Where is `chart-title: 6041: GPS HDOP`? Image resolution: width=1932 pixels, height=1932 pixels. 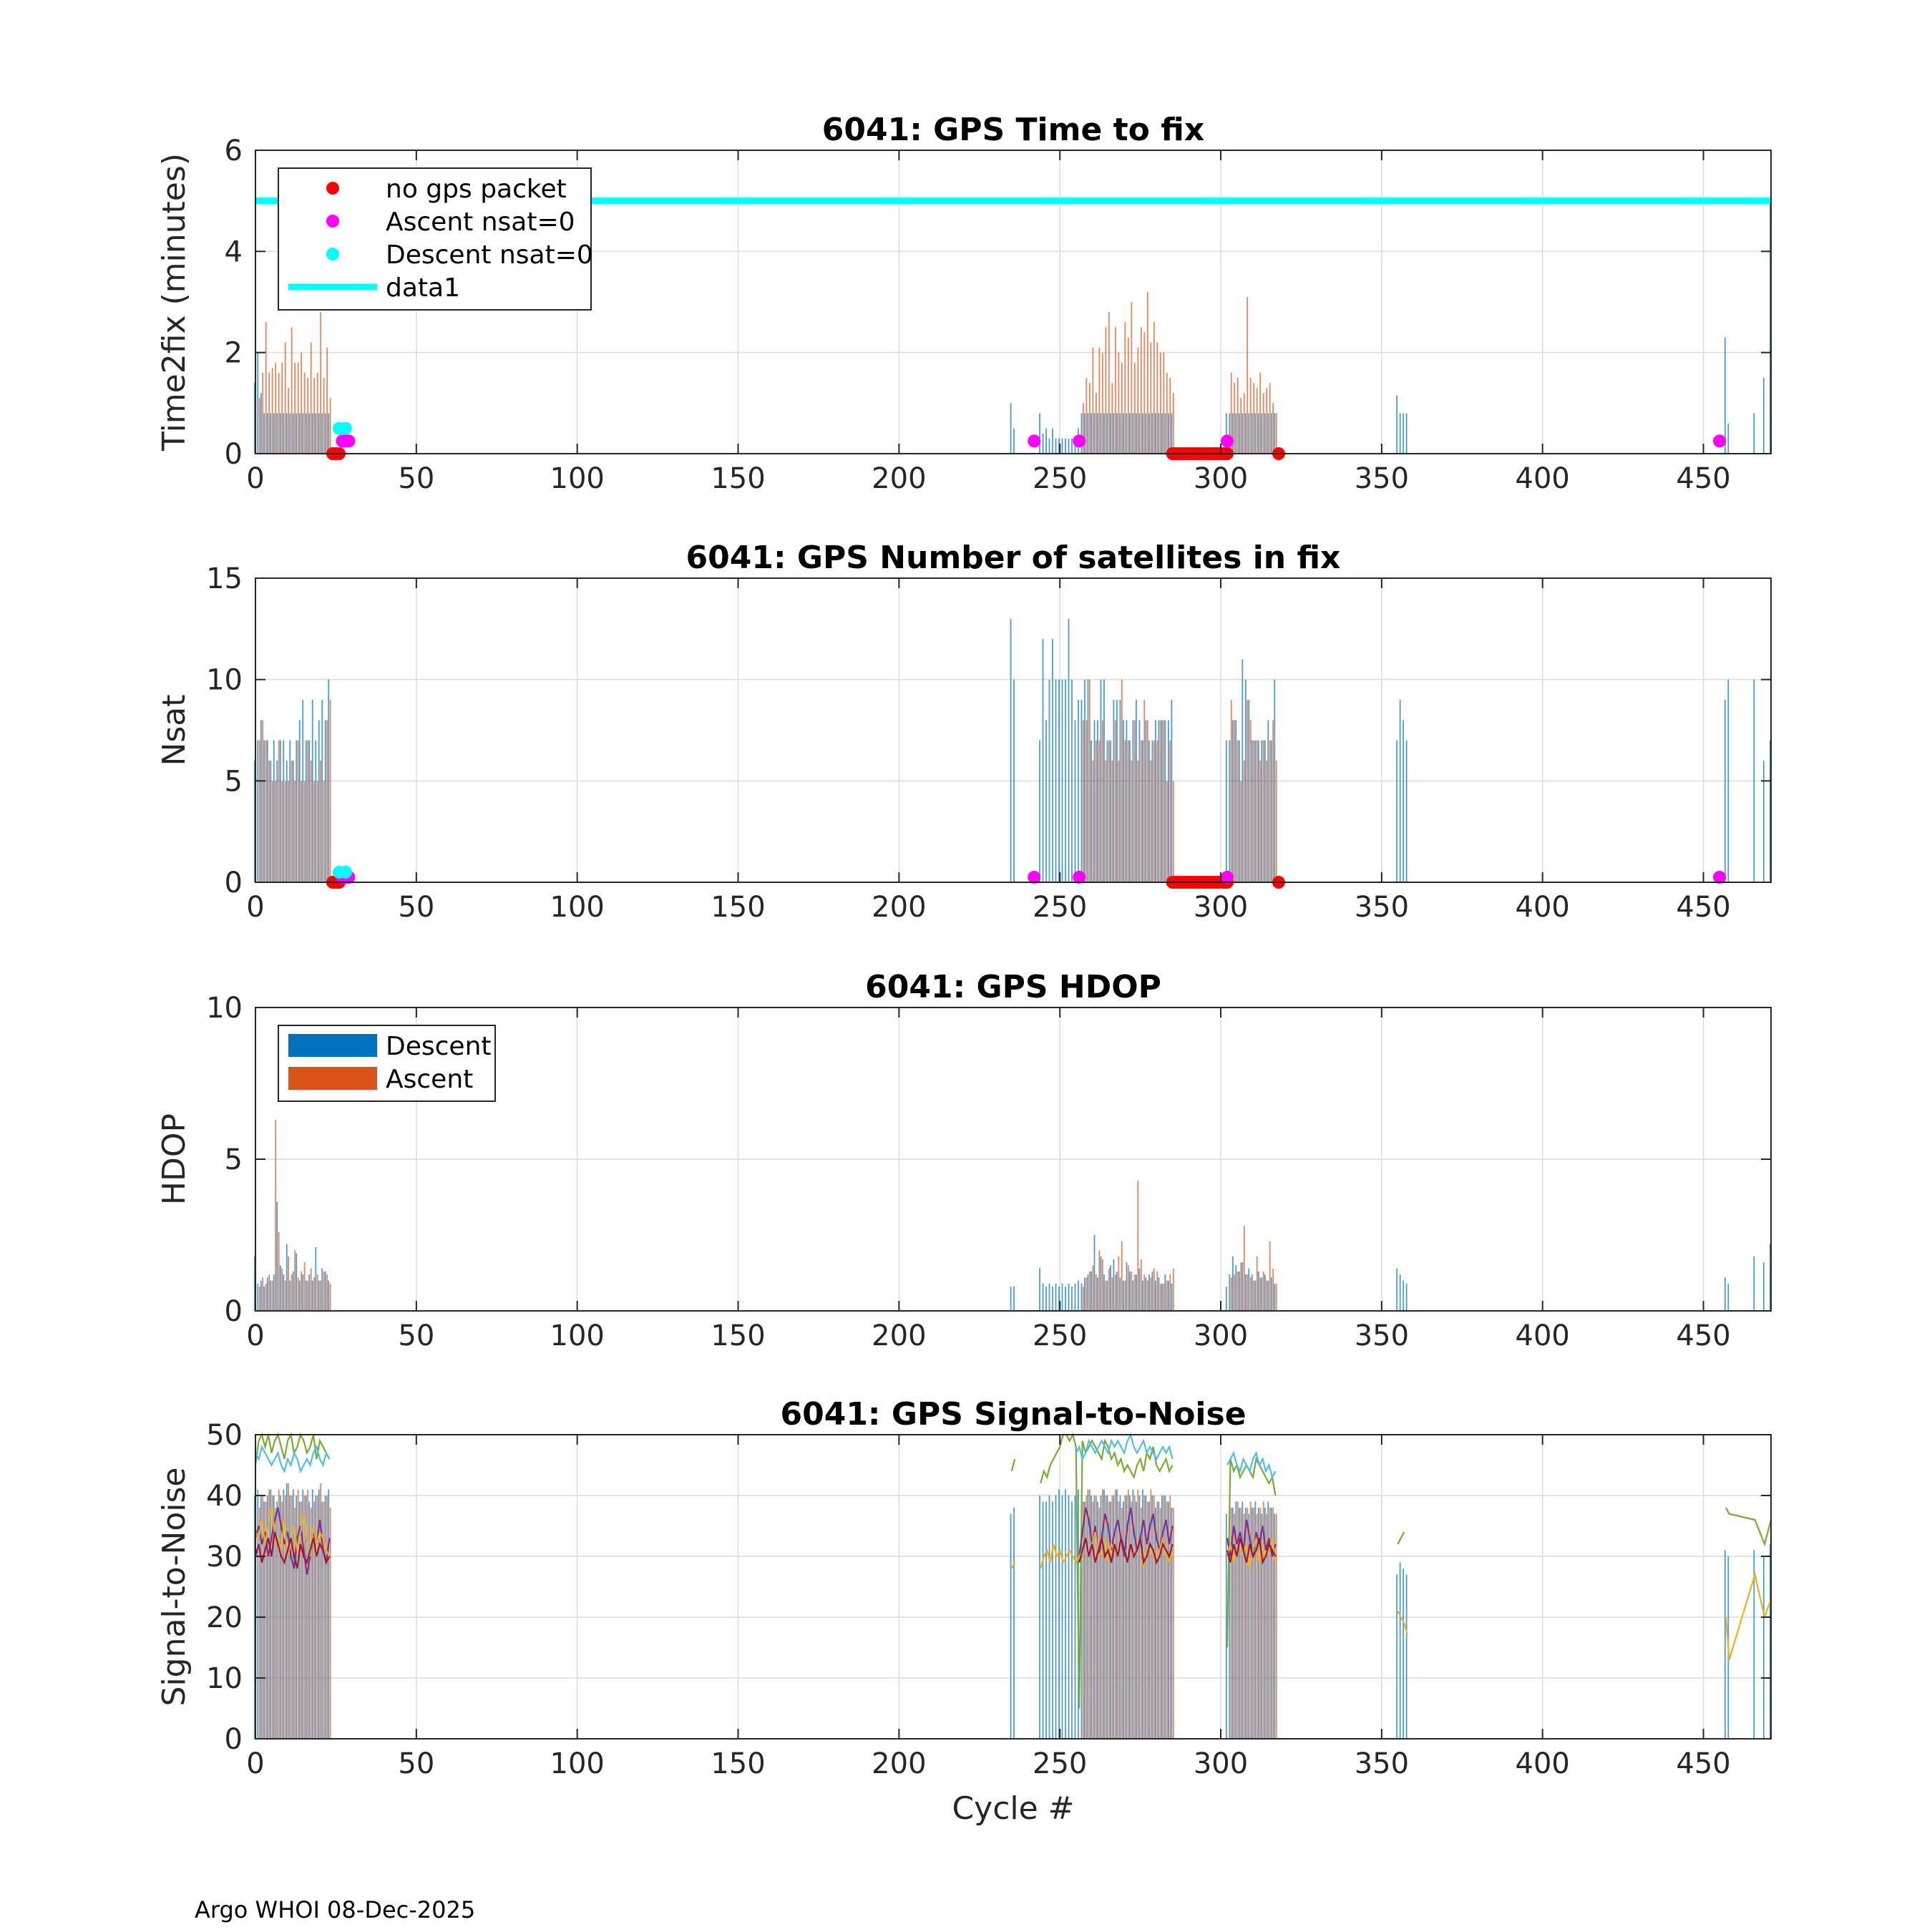
chart-title: 6041: GPS HDOP is located at coordinates (1013, 987).